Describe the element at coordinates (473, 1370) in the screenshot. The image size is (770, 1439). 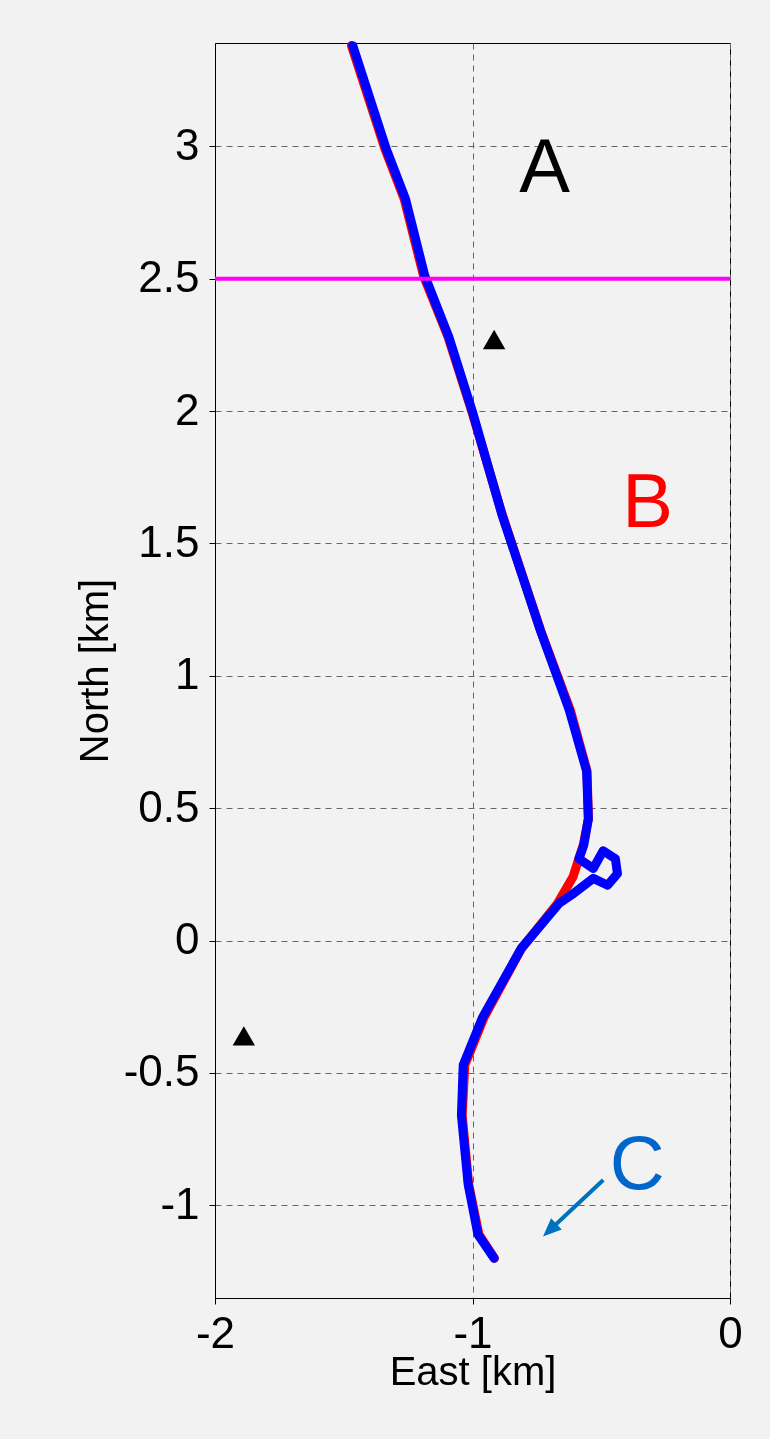
I see `x-axis-title: East [km]` at that location.